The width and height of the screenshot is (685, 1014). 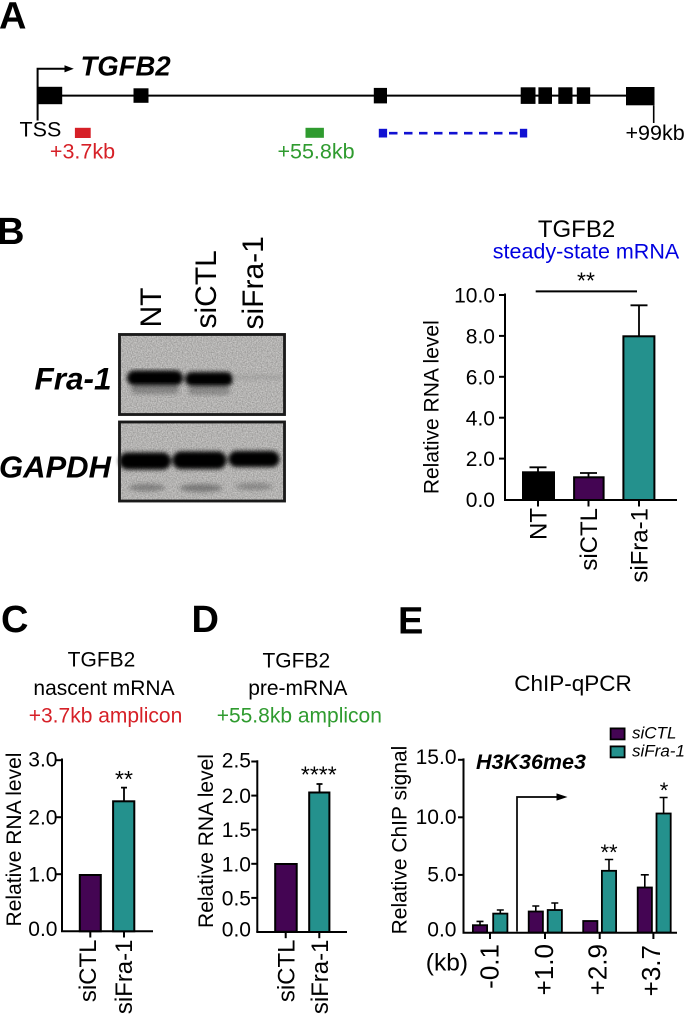 I want to click on svg-text: +55.8kb amplicon, so click(x=299, y=716).